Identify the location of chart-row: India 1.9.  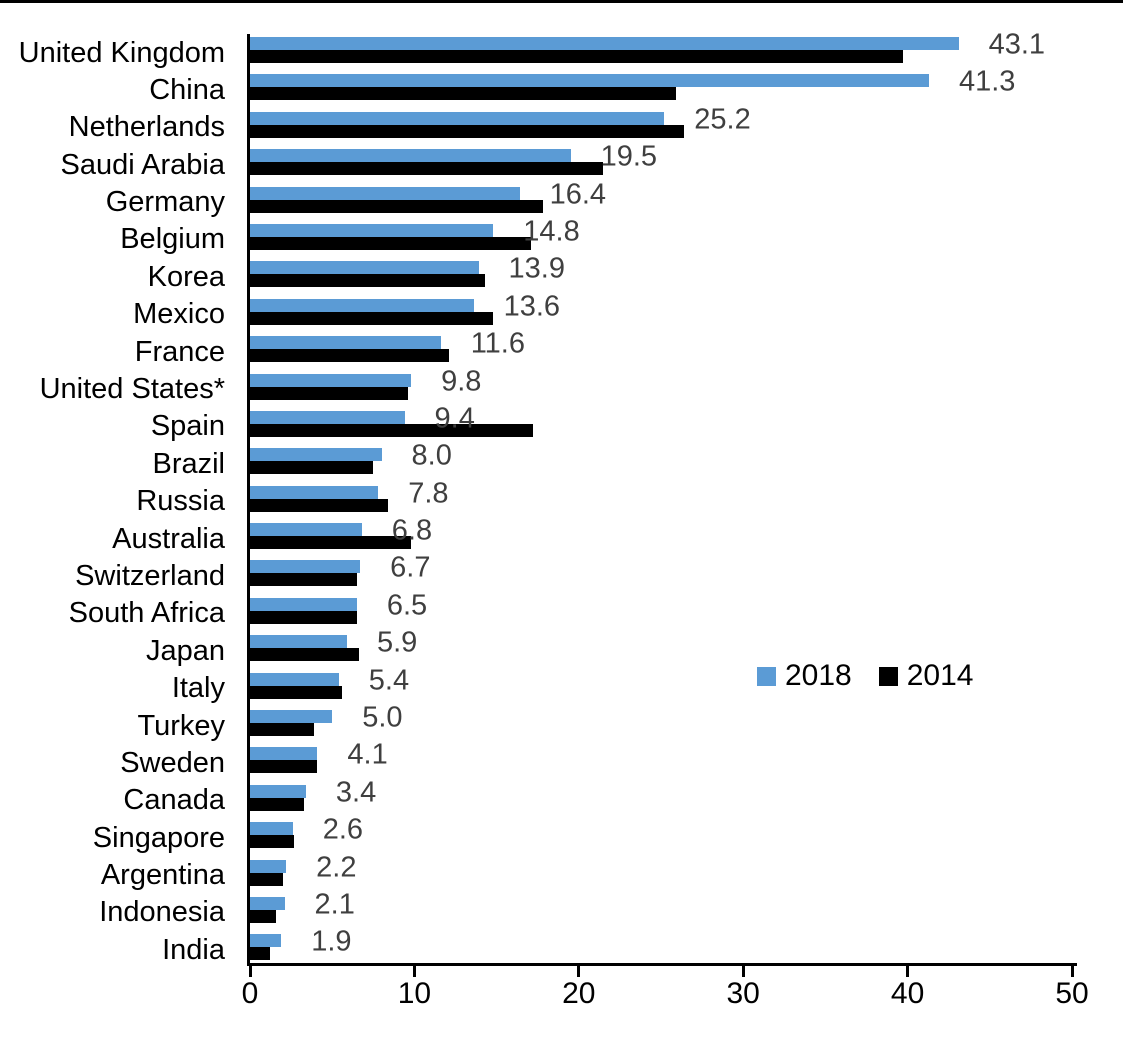
(561, 949).